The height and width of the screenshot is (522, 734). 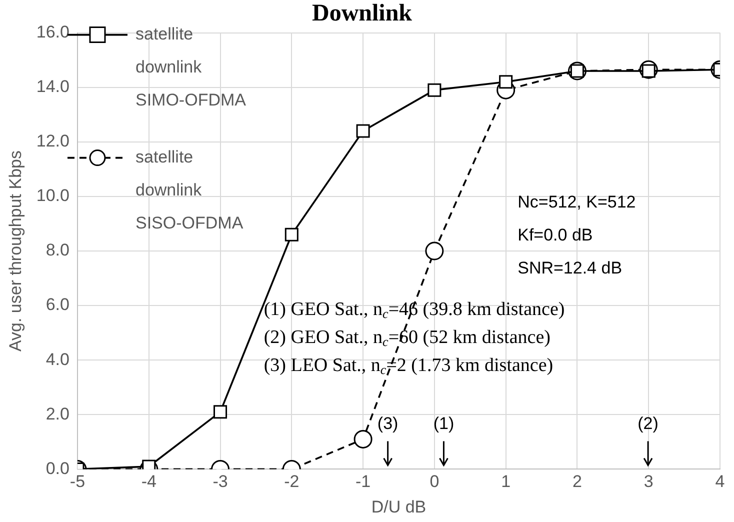 I want to click on x-tick-label: -1, so click(x=363, y=482).